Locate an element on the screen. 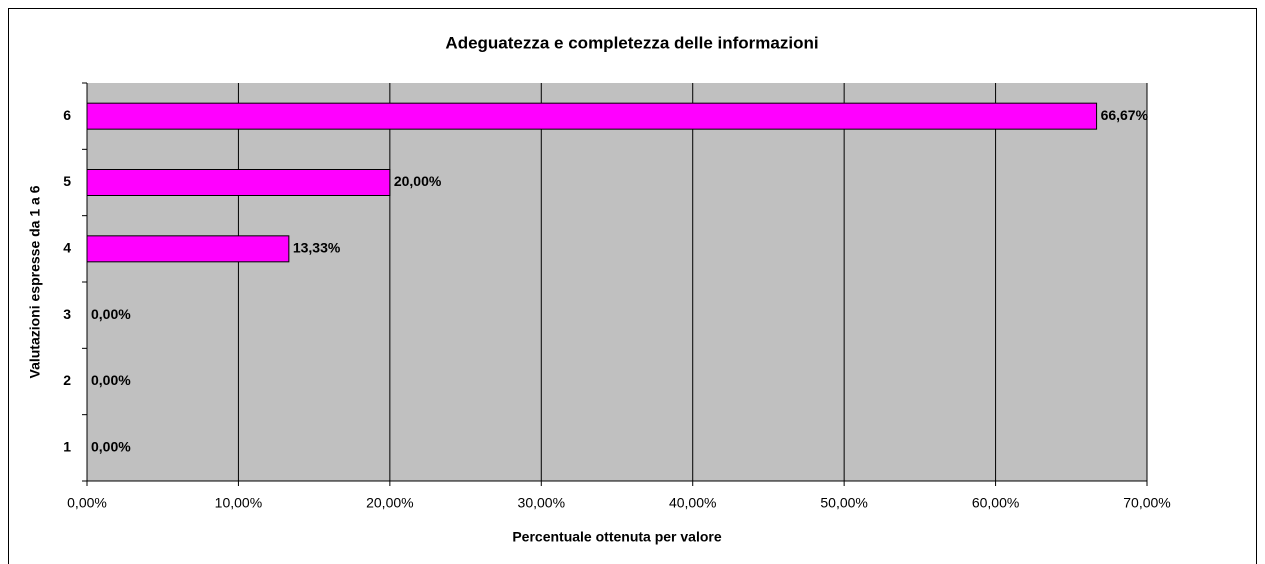  x-tick-label: 10,00% is located at coordinates (238, 503).